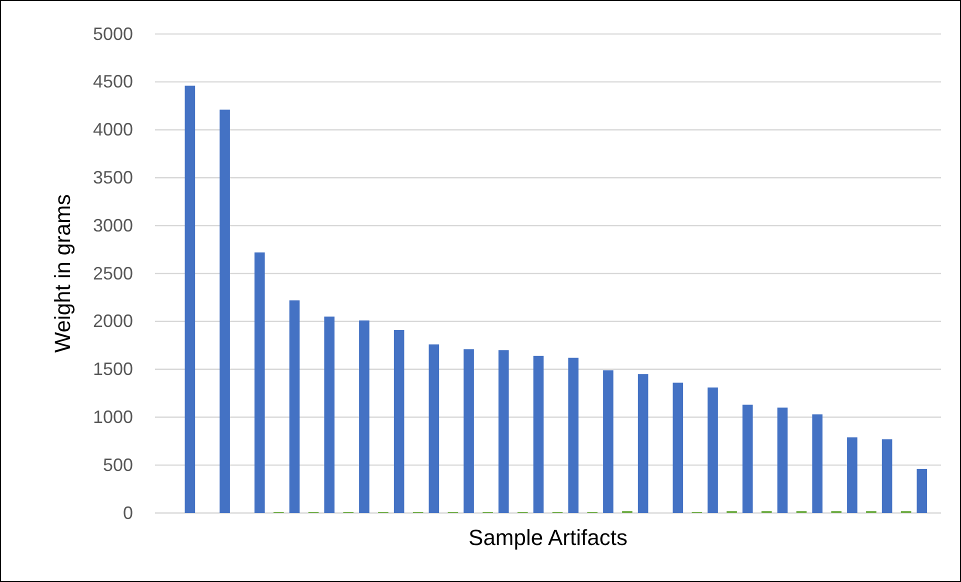 The width and height of the screenshot is (961, 582). What do you see at coordinates (112, 416) in the screenshot?
I see `y-tick-label: 1000` at bounding box center [112, 416].